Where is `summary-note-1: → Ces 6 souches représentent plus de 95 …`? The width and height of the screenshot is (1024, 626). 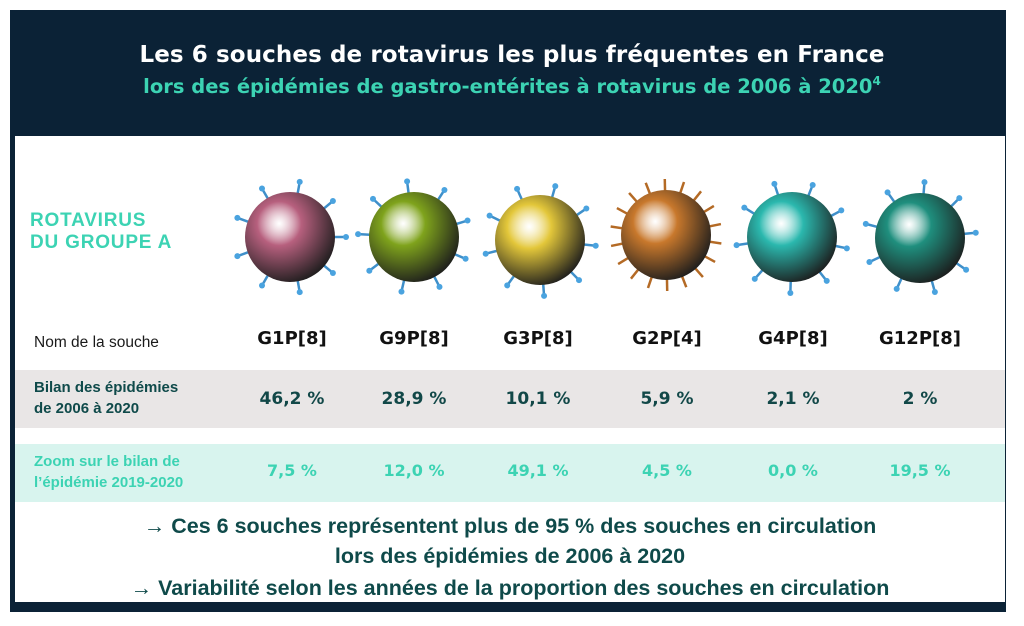
summary-note-1: → Ces 6 souches représentent plus de 95 … is located at coordinates (510, 526).